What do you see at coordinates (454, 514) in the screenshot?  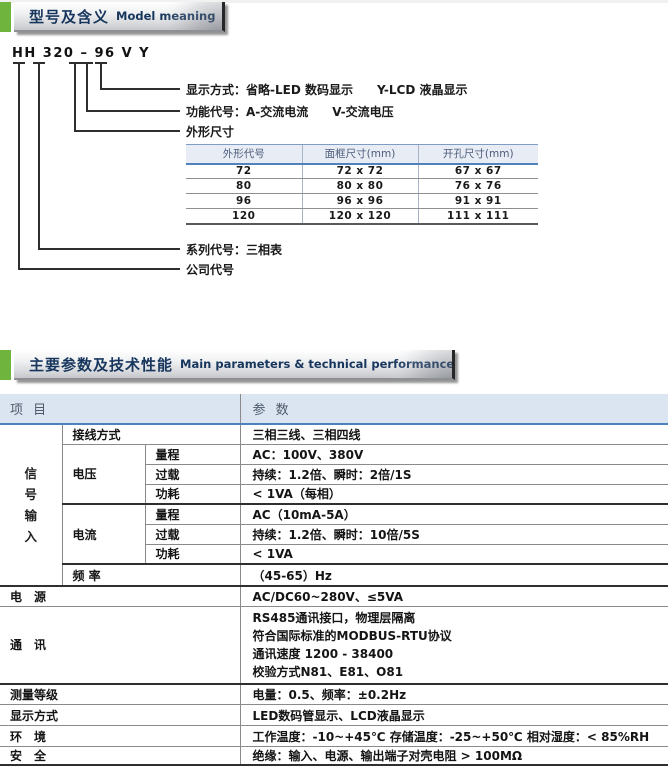 I see `current-range-value: AC（10mA-5A）` at bounding box center [454, 514].